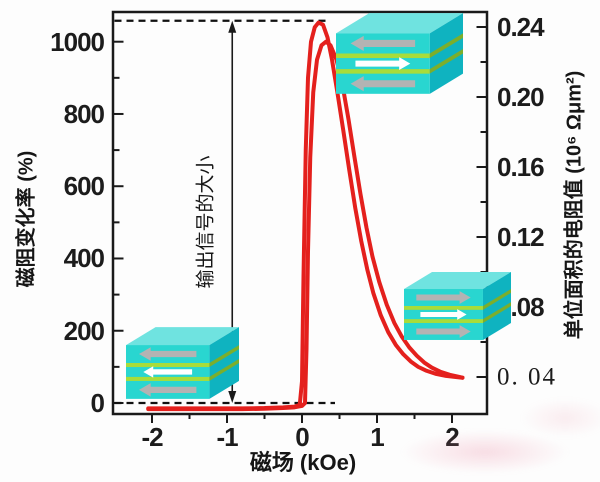 Image resolution: width=600 pixels, height=482 pixels. I want to click on y-left-tick-label: 1000, so click(77, 41).